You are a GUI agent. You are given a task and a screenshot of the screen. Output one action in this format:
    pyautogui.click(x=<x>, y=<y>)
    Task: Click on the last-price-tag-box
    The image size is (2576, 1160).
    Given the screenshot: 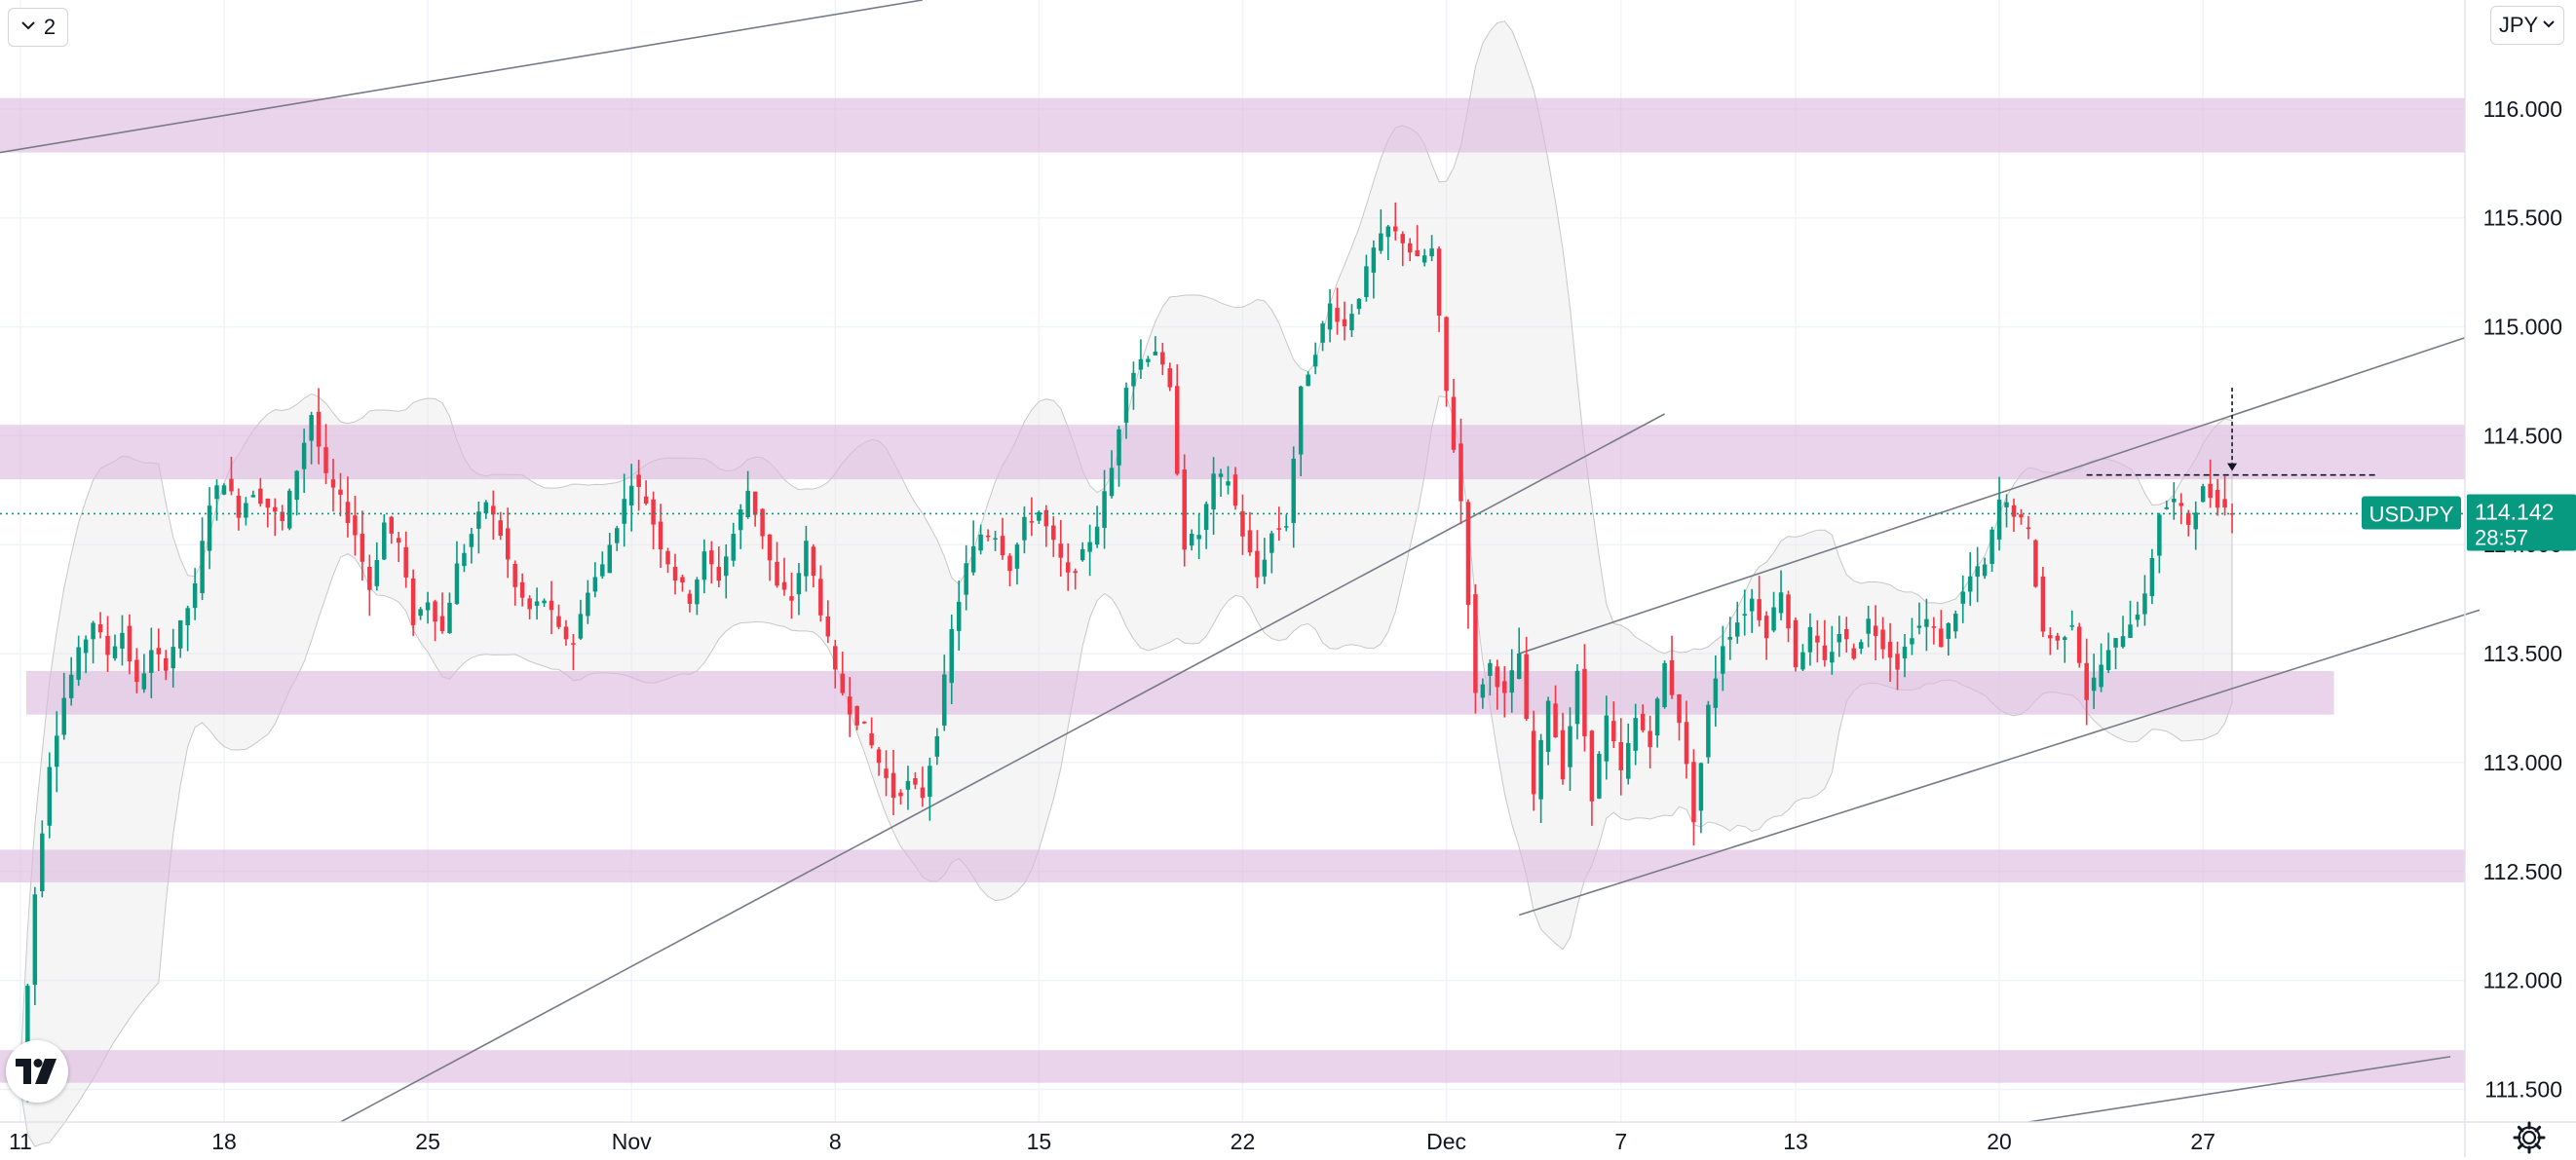 What is the action you would take?
    pyautogui.click(x=2521, y=523)
    